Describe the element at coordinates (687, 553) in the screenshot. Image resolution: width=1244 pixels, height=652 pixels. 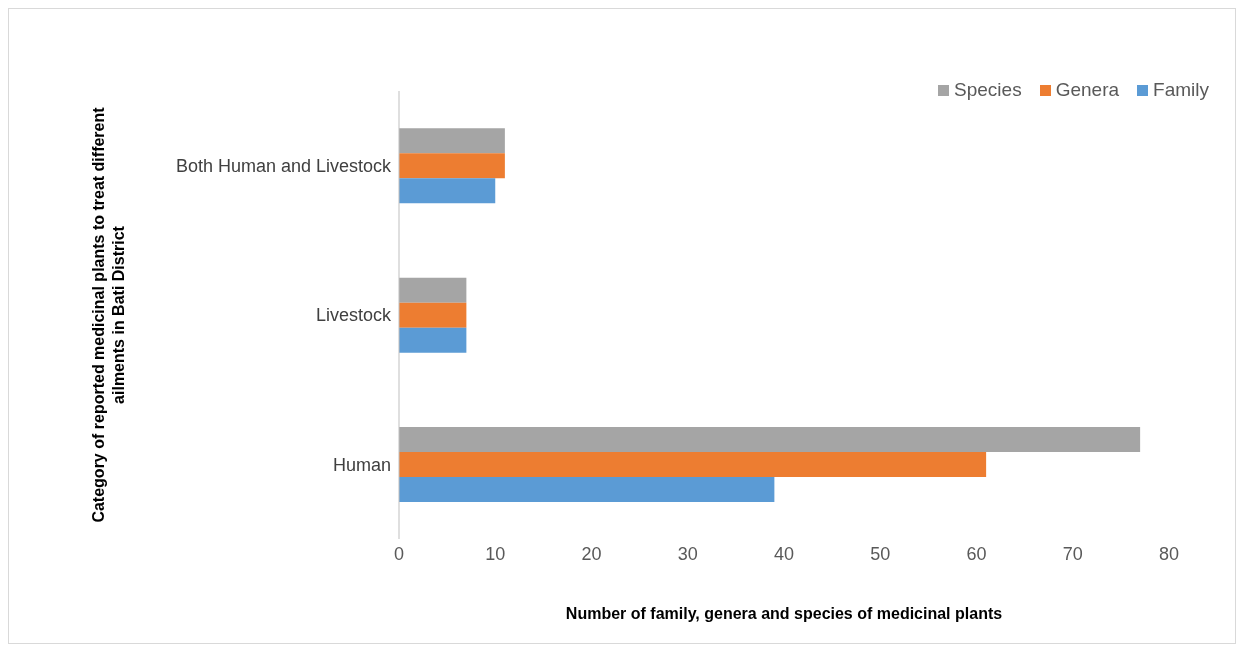
I see `x-tick-label: 30` at that location.